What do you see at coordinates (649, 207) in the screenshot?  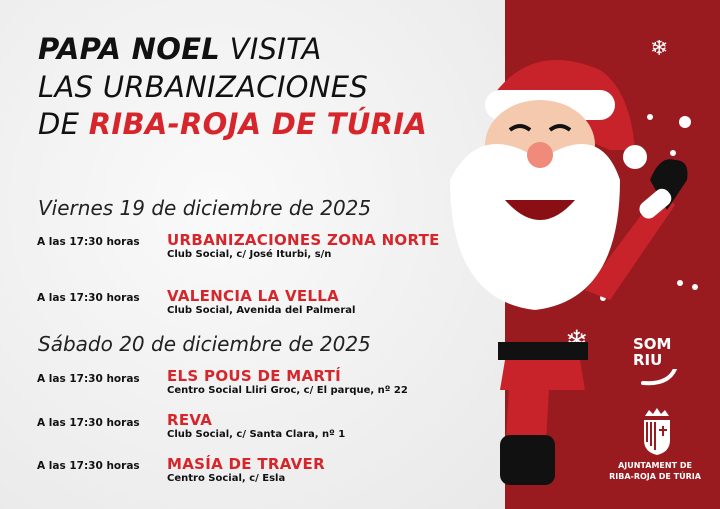 I see `snow-dots` at bounding box center [649, 207].